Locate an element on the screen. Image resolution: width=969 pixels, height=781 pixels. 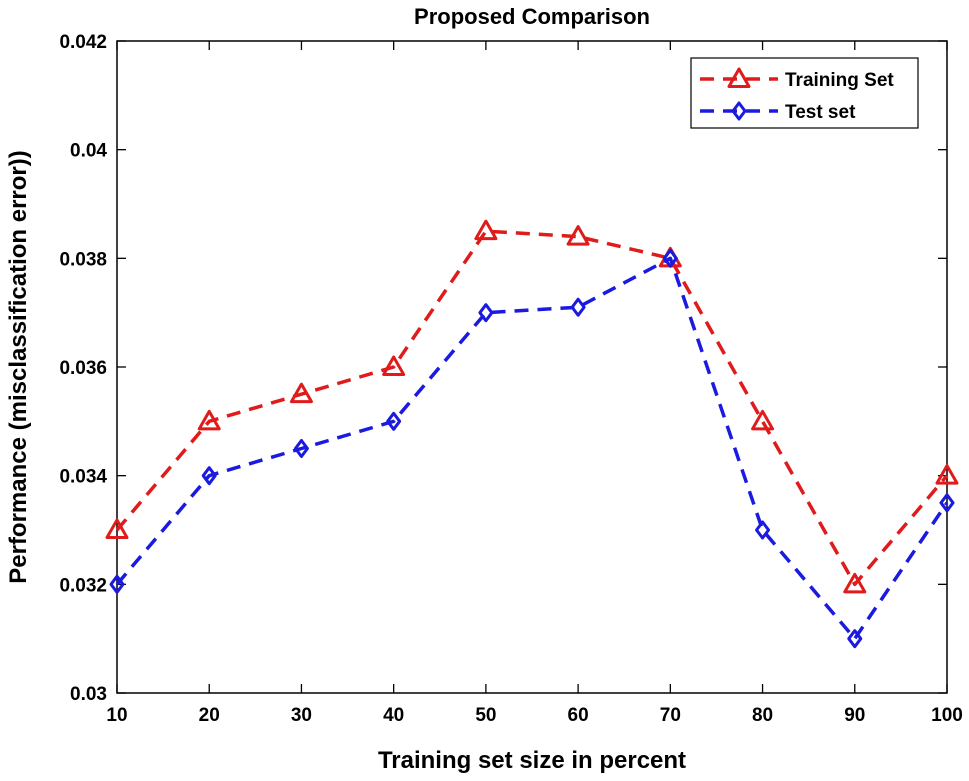
chart-title: Proposed Comparison is located at coordinates (532, 16).